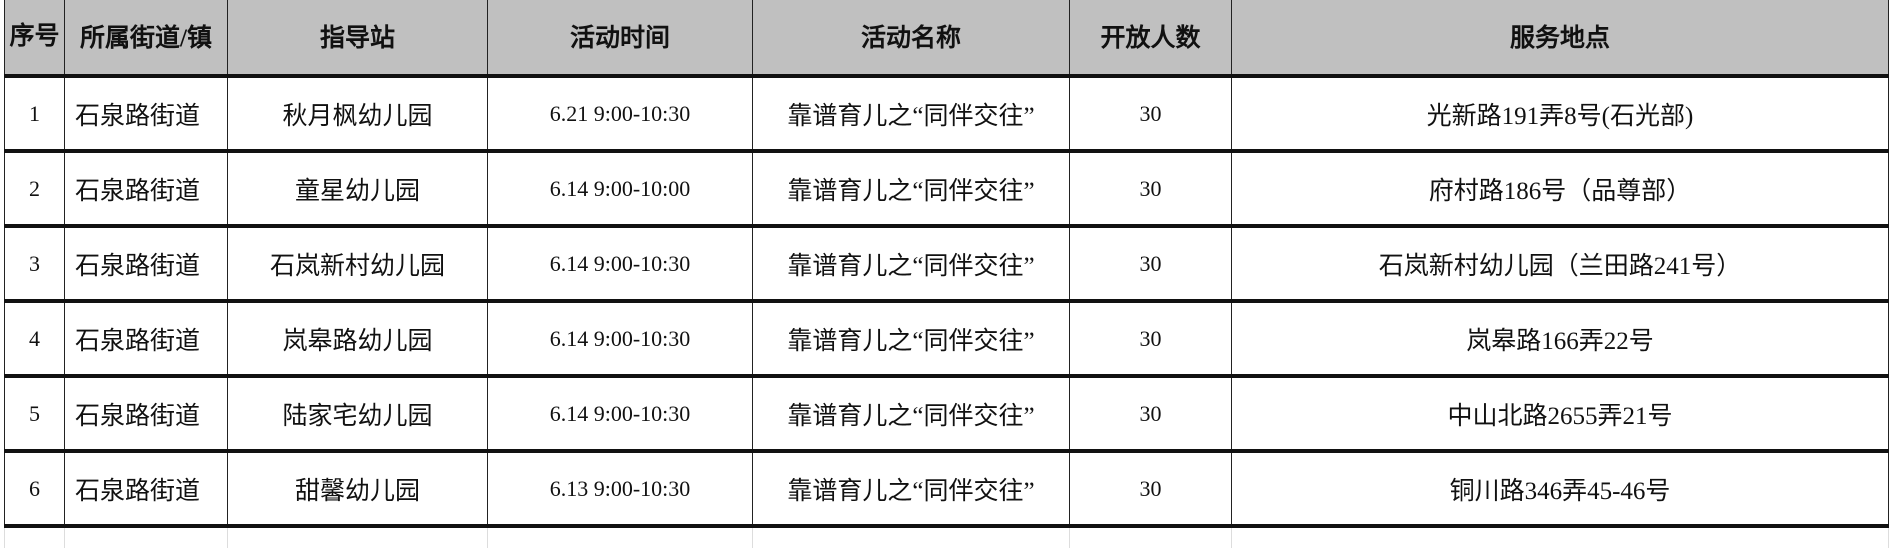  I want to click on cell-location: 中山北路2655弄21号, so click(1560, 414).